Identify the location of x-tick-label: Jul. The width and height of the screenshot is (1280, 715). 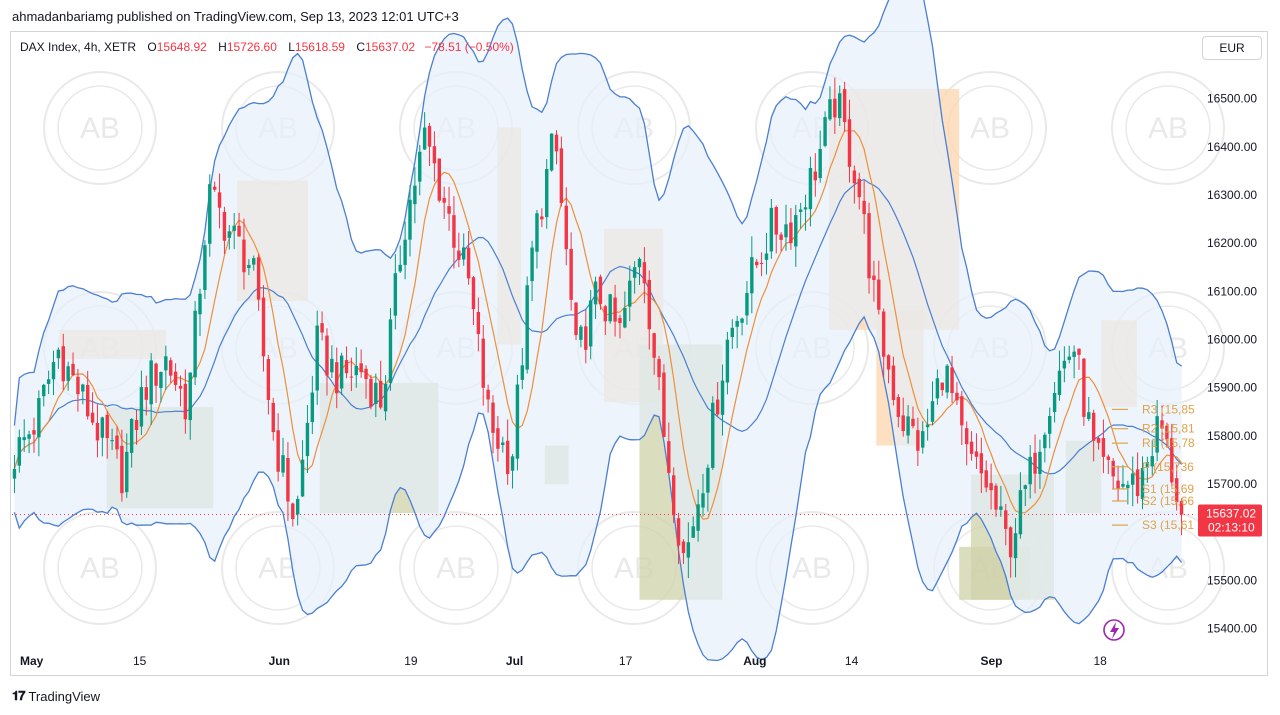
(514, 661).